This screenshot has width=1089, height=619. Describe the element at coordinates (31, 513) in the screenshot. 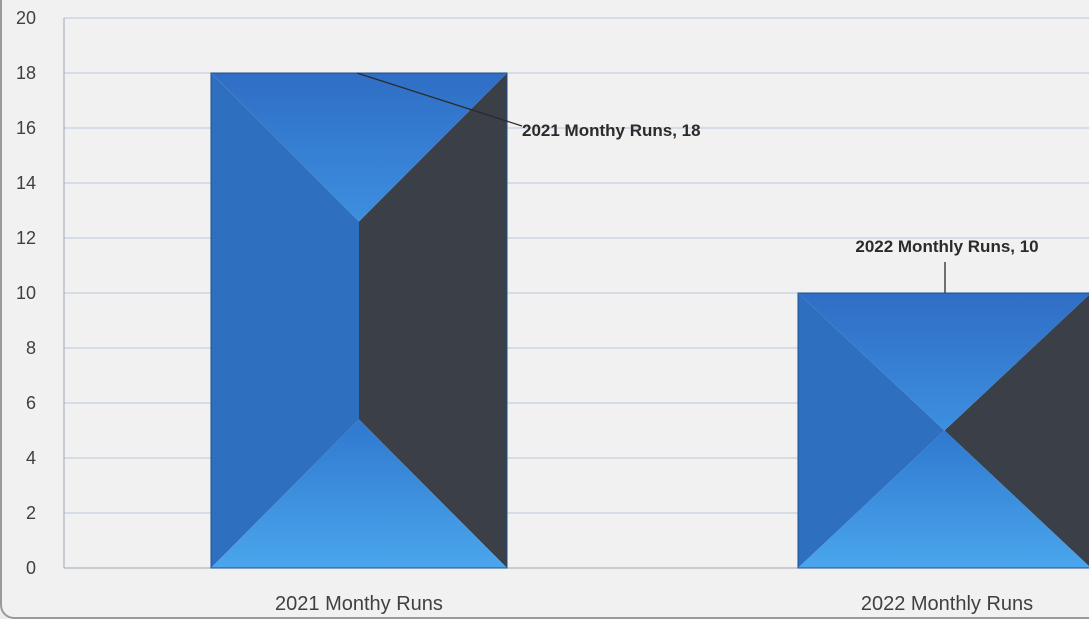

I see `y-tick-label: 2` at that location.